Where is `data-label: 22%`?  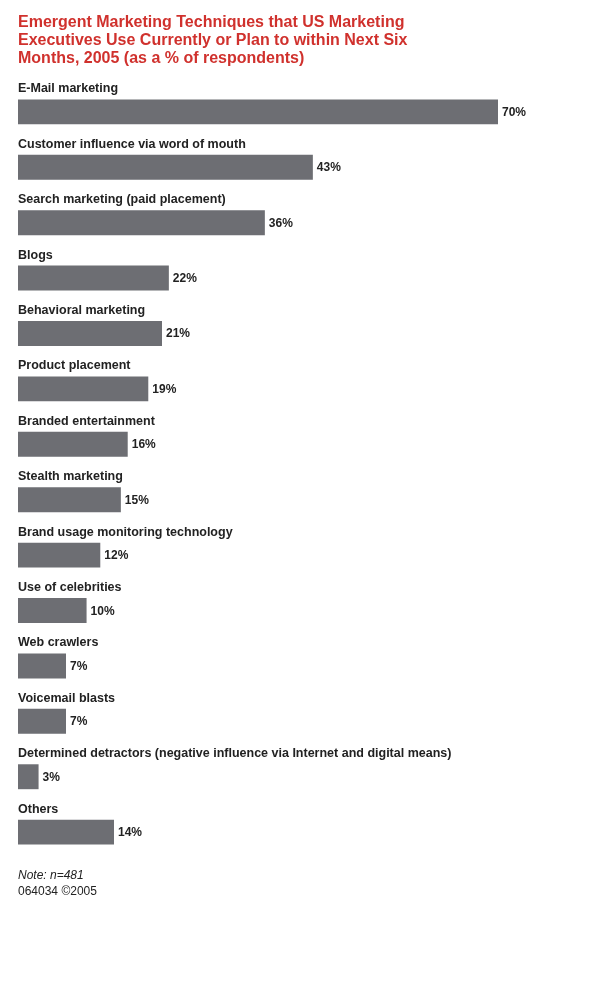 data-label: 22% is located at coordinates (185, 278).